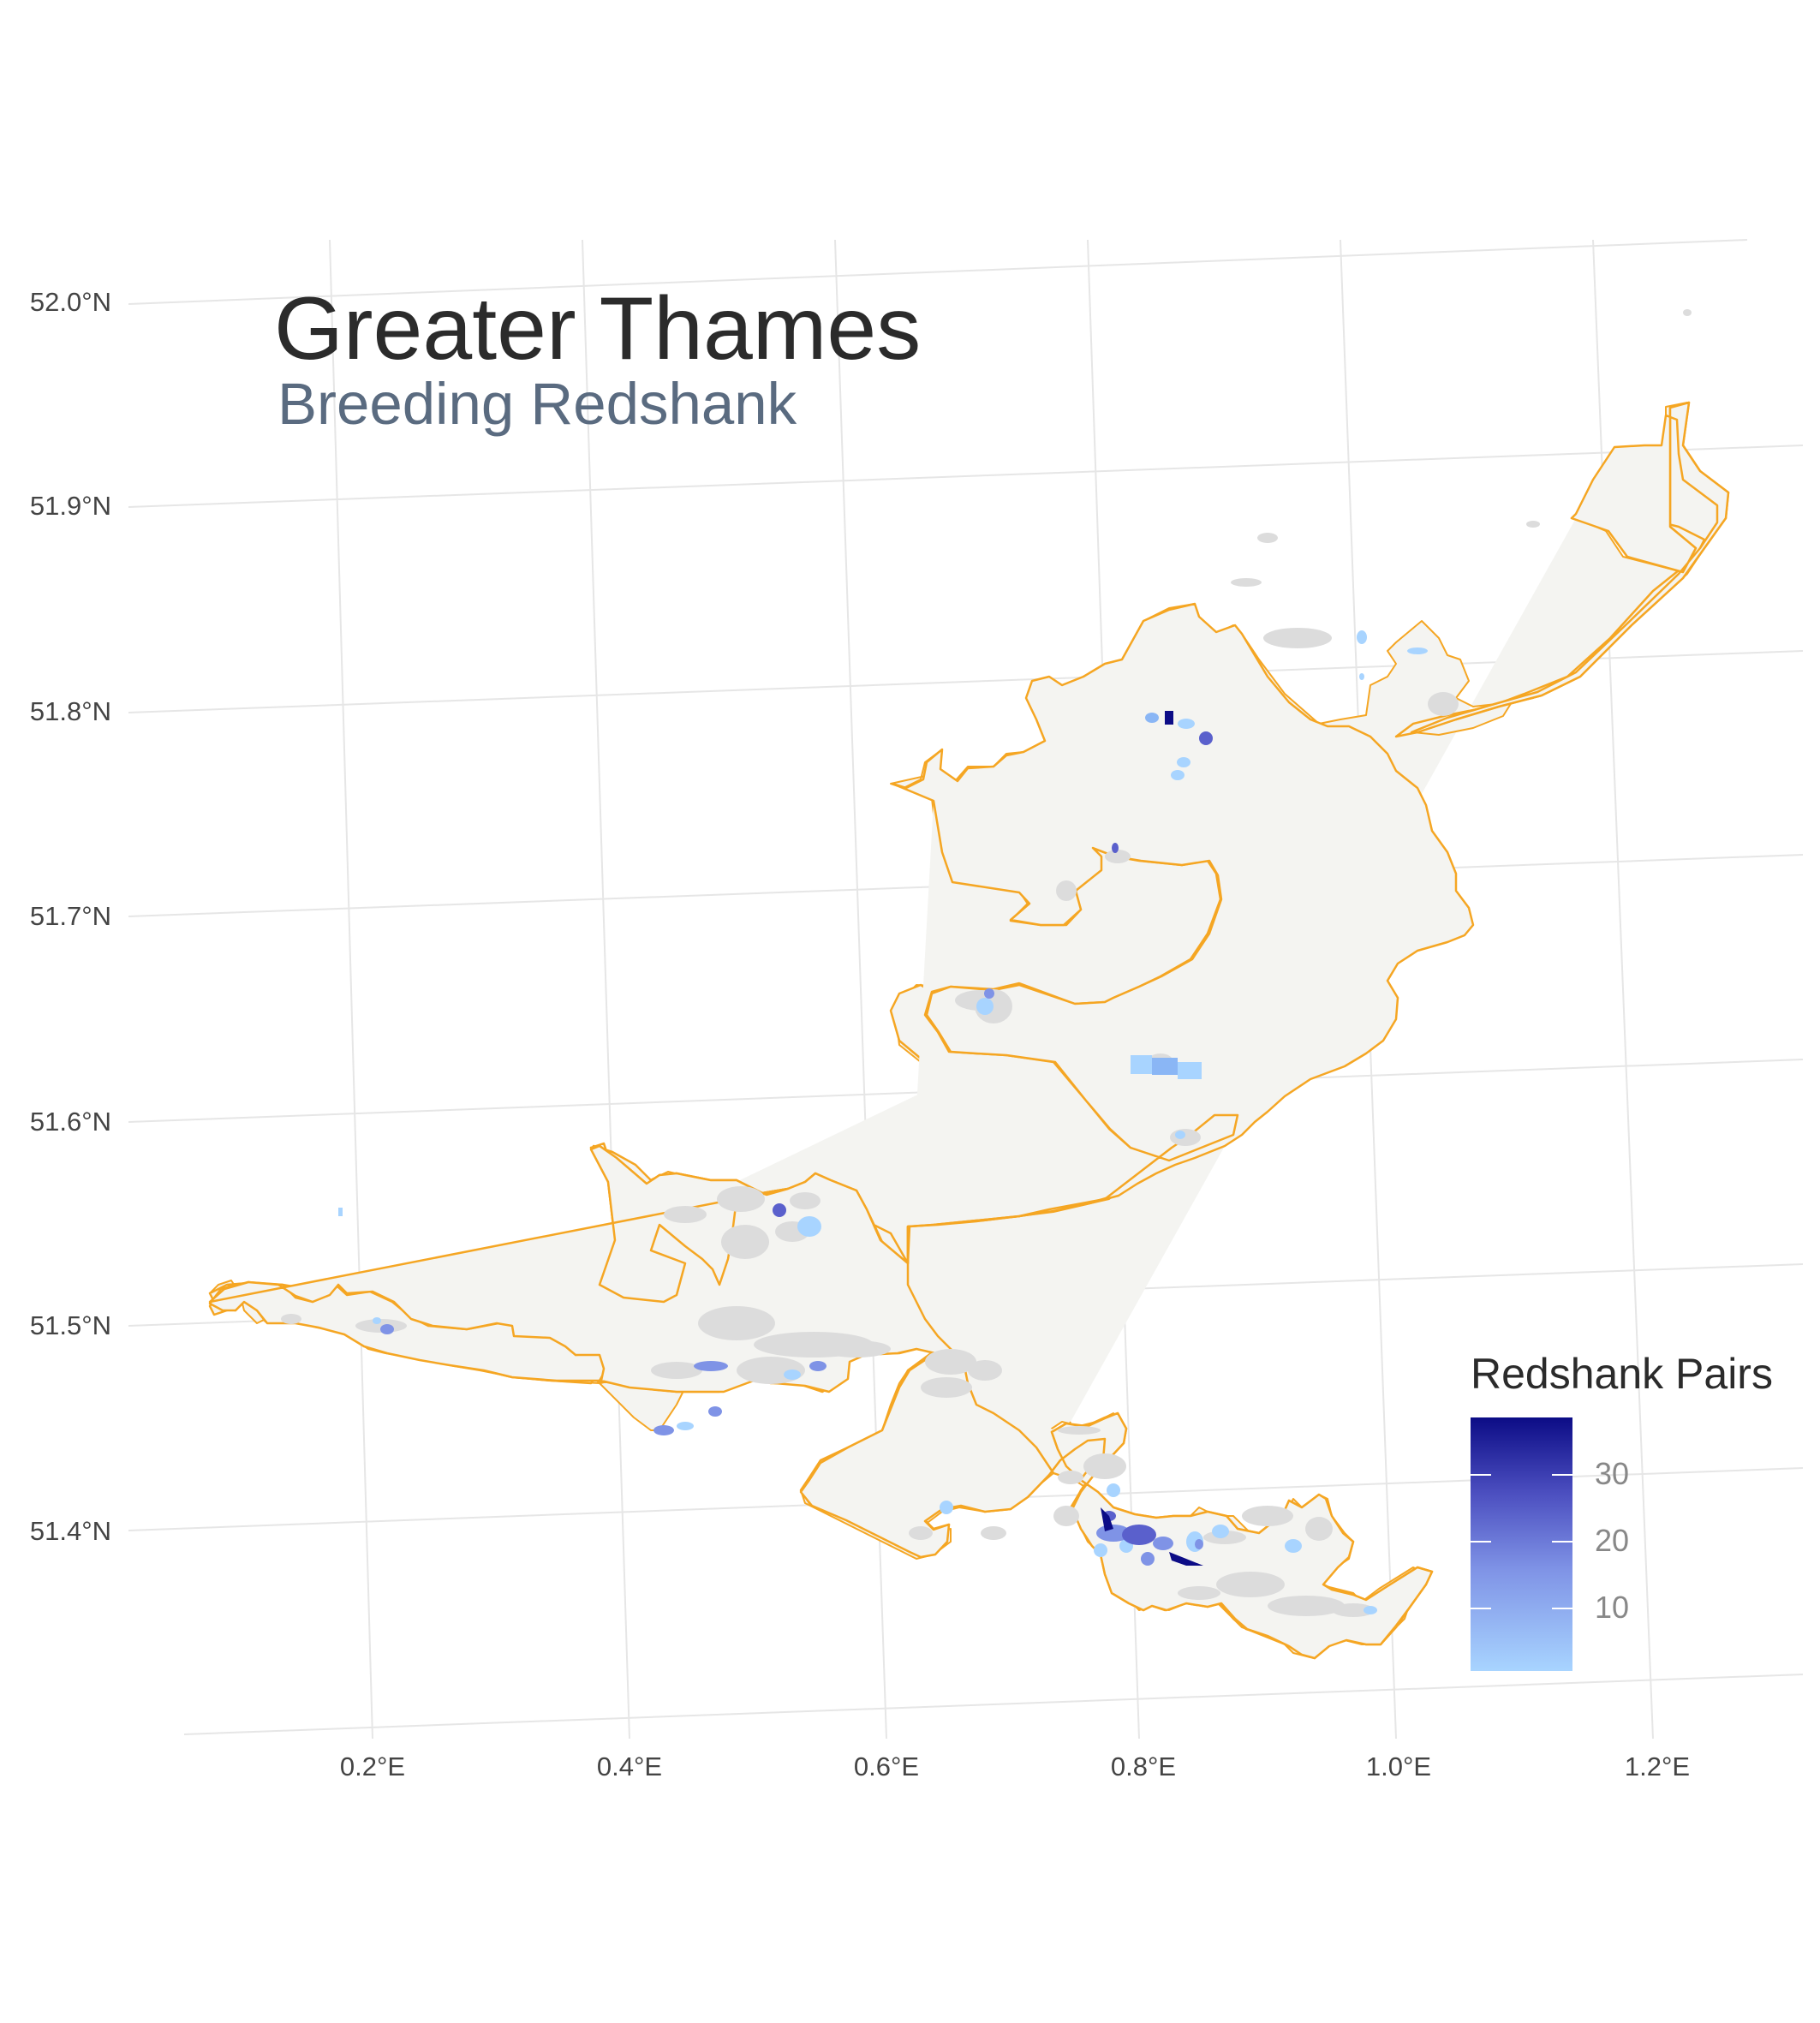 The image size is (1820, 2023). I want to click on legend-color-bar, so click(1521, 1544).